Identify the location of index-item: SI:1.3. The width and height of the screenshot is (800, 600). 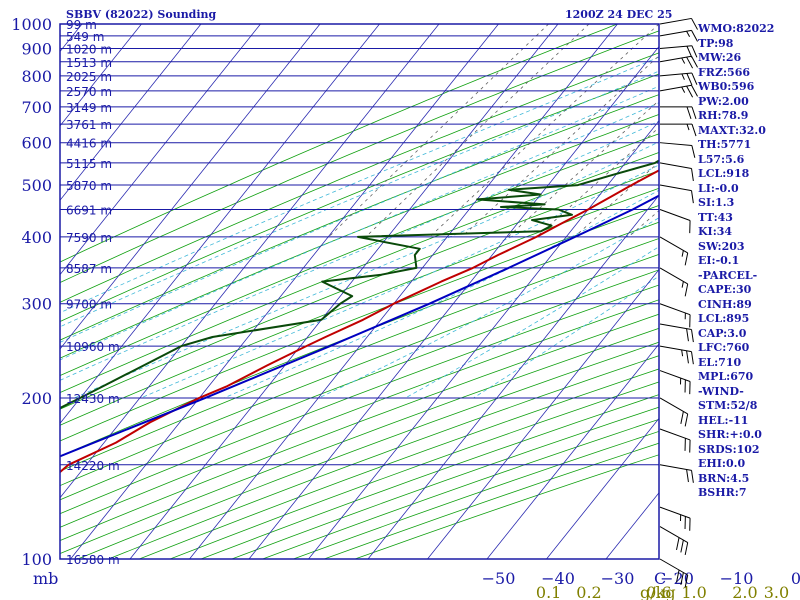
(716, 202).